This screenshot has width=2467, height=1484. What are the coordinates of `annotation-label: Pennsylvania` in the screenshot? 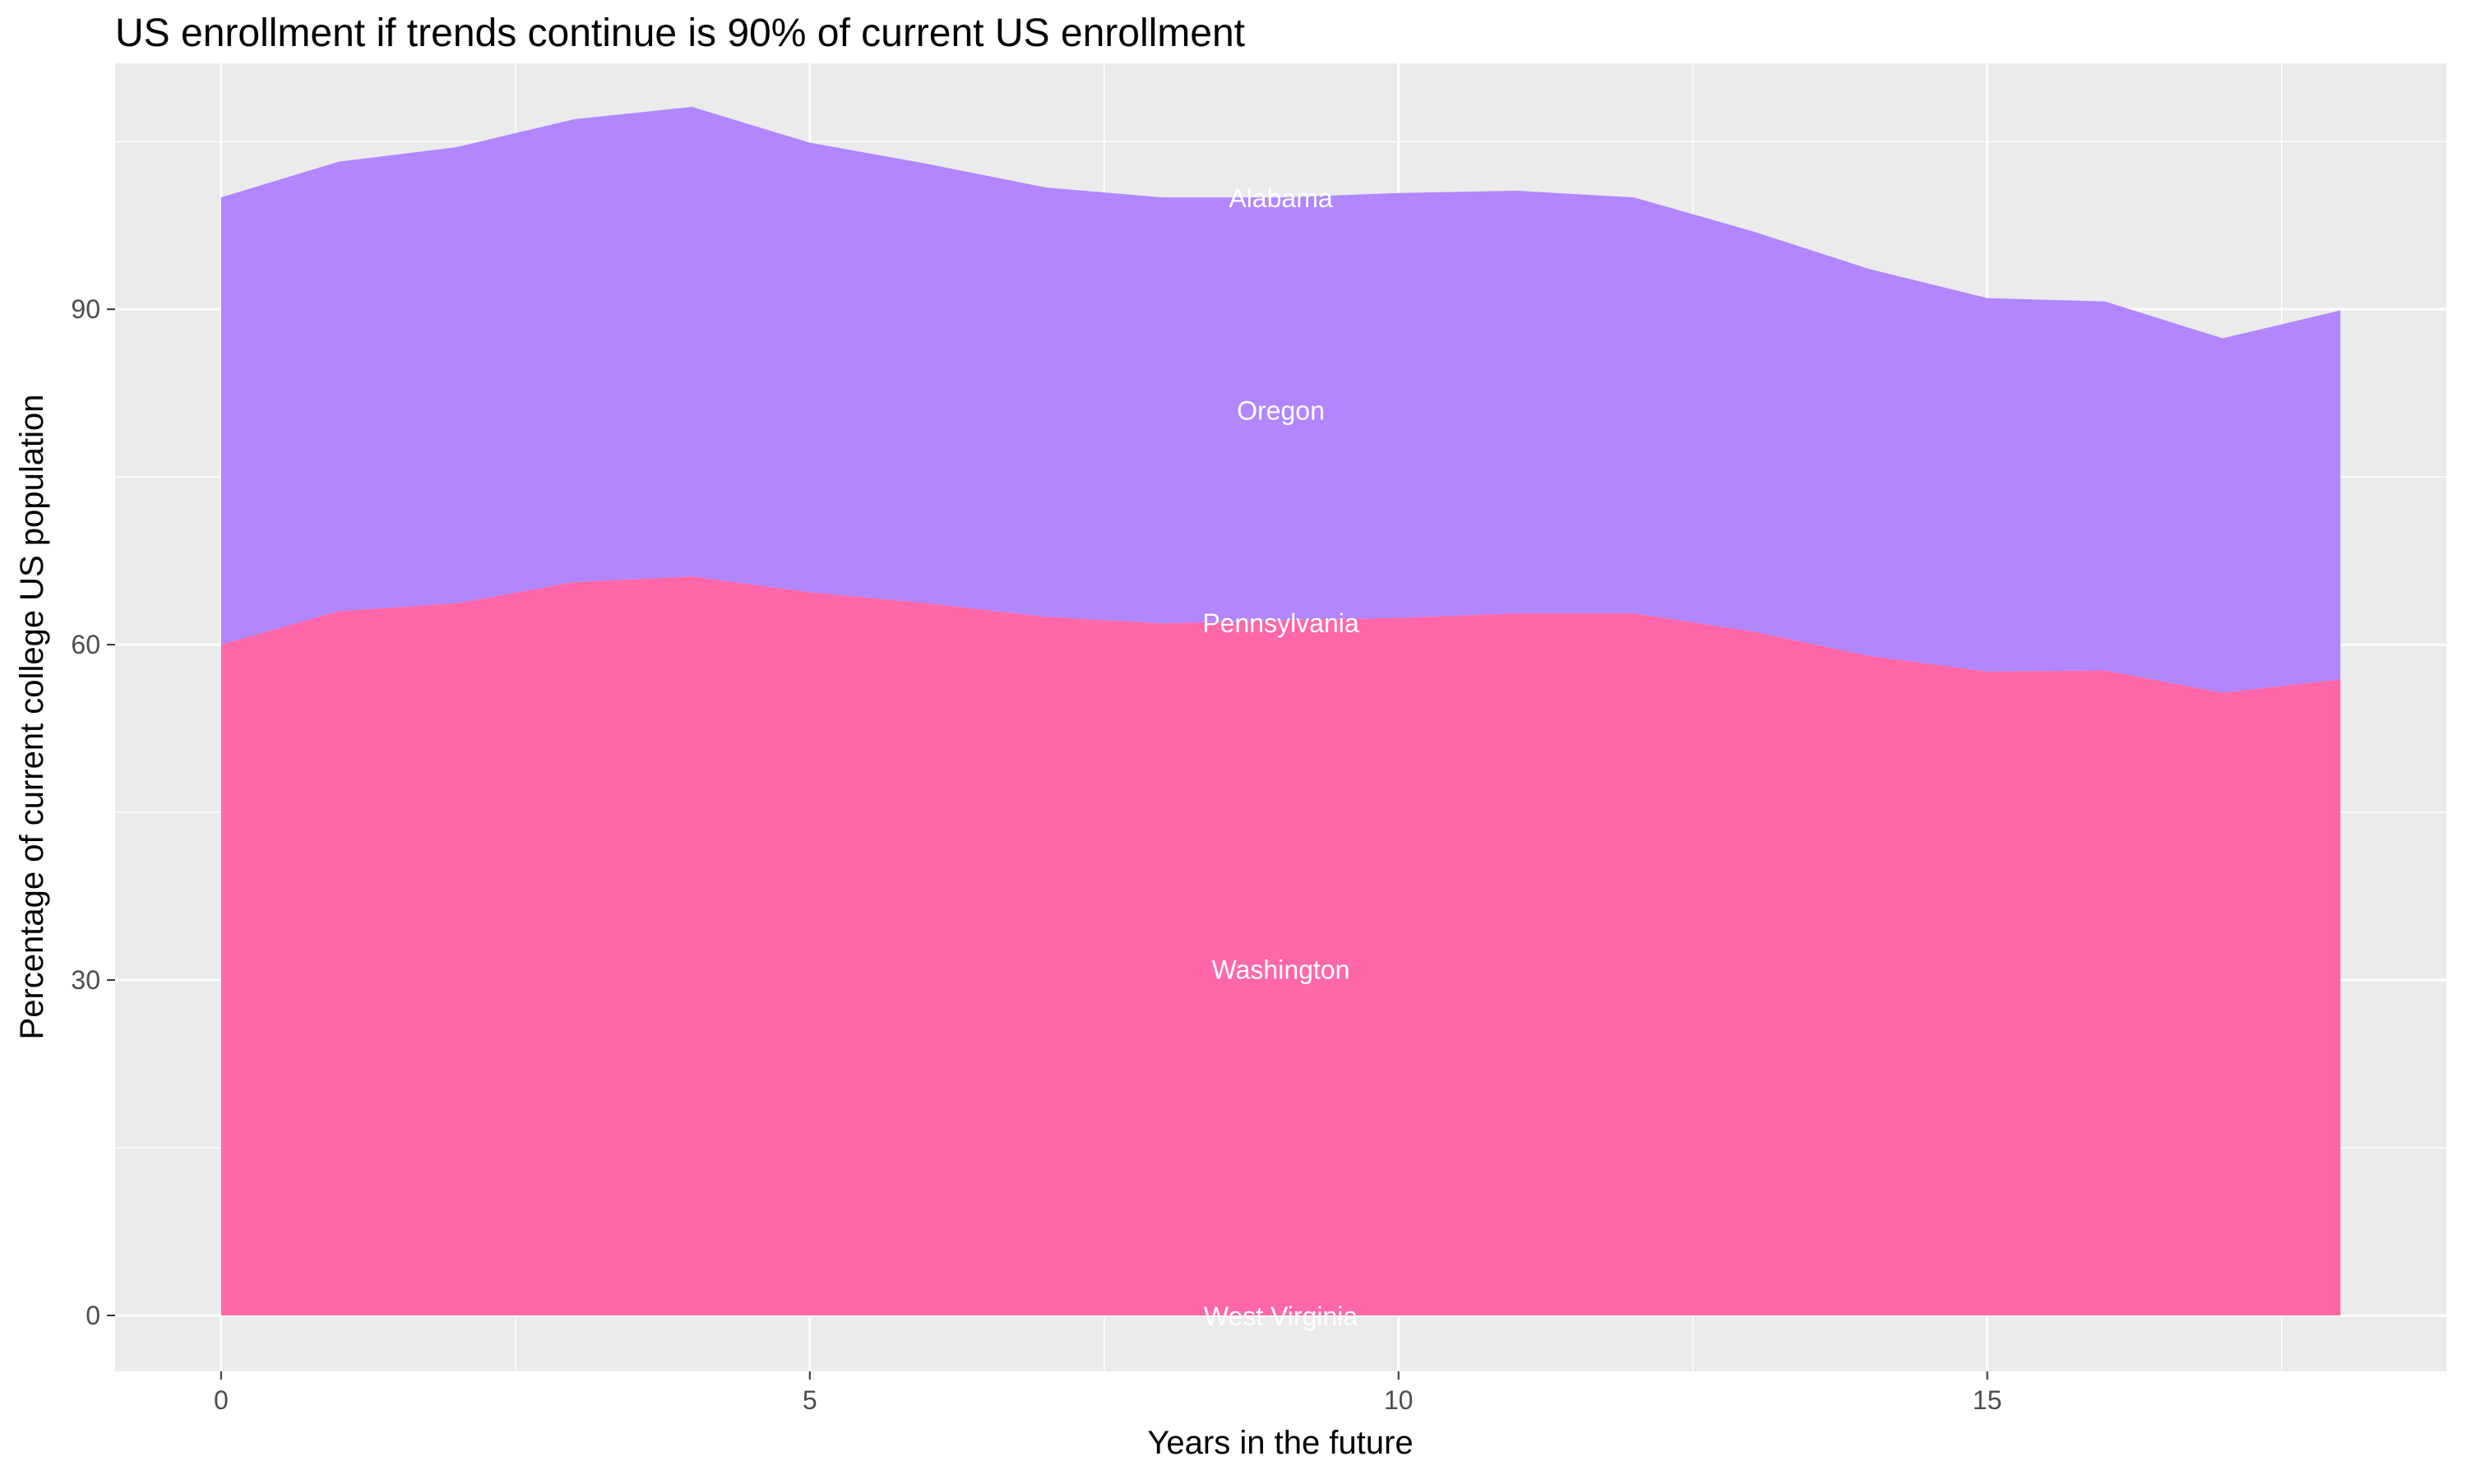 It's located at (1280, 623).